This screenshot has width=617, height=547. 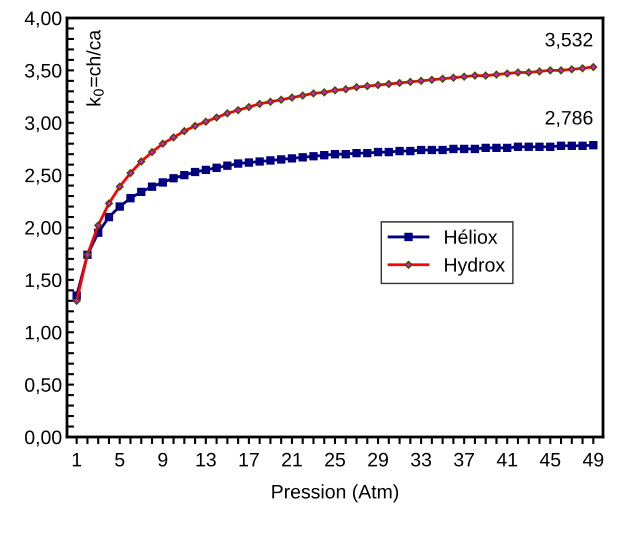 What do you see at coordinates (95, 68) in the screenshot?
I see `y-axis-title: k$_{0}$=ch/ca` at bounding box center [95, 68].